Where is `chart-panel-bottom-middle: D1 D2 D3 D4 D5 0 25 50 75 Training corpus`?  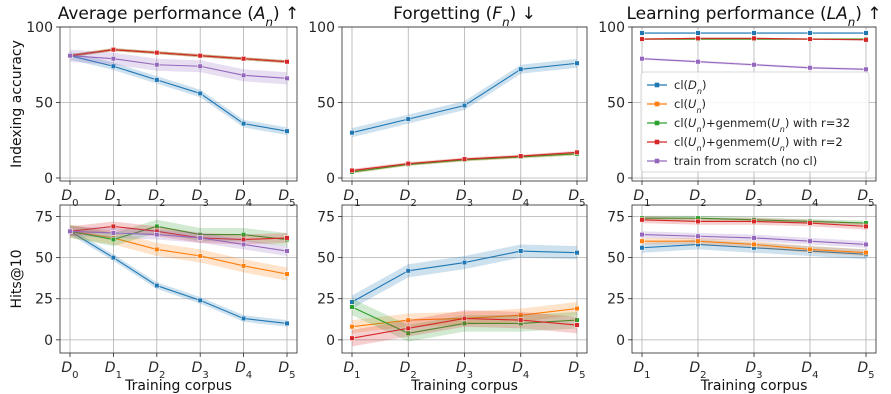 chart-panel-bottom-middle: D1 D2 D3 D4 D5 0 25 50 75 Training corpus is located at coordinates (452, 299).